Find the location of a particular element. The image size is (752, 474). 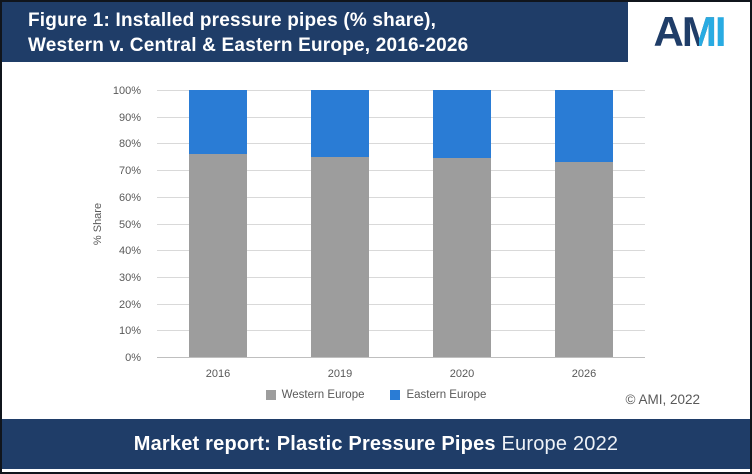

bar-segment-eastern-europe-2020 is located at coordinates (462, 124).